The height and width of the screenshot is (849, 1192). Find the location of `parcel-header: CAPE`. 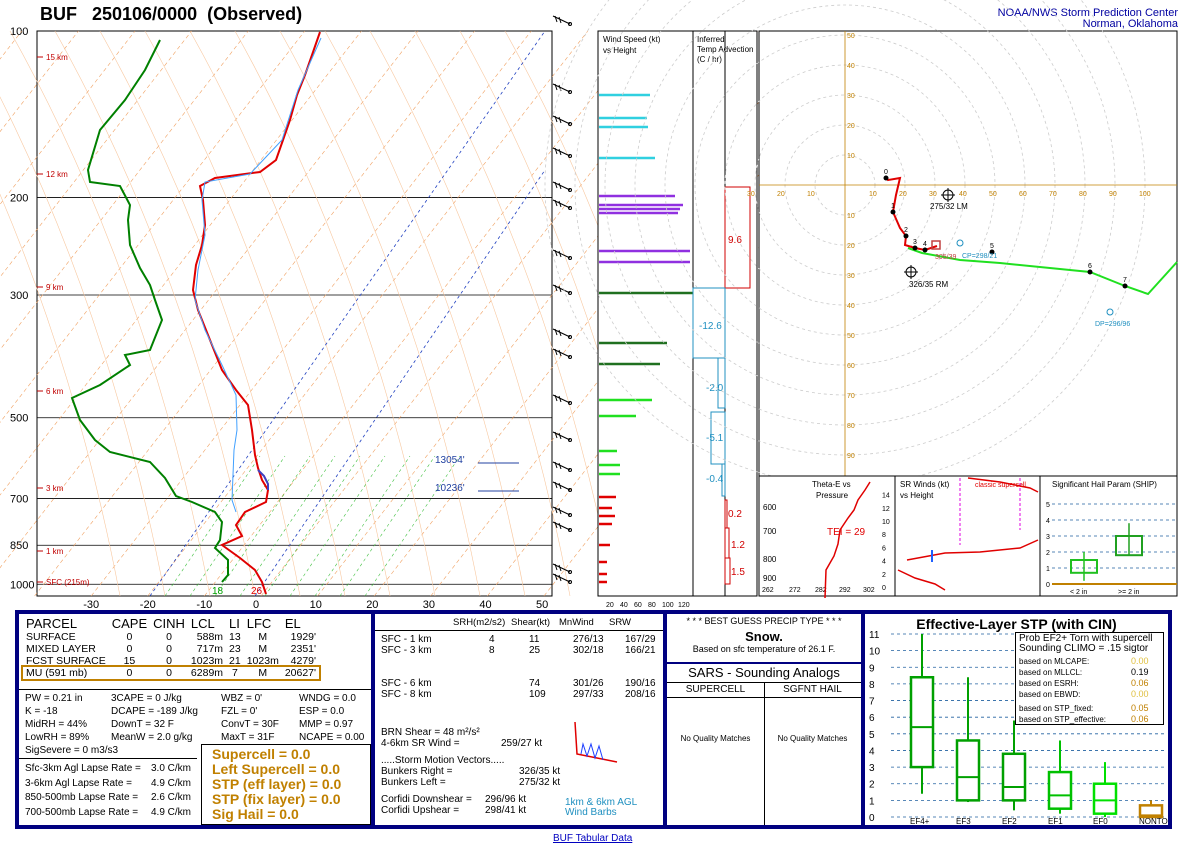

parcel-header: CAPE is located at coordinates (129, 623).